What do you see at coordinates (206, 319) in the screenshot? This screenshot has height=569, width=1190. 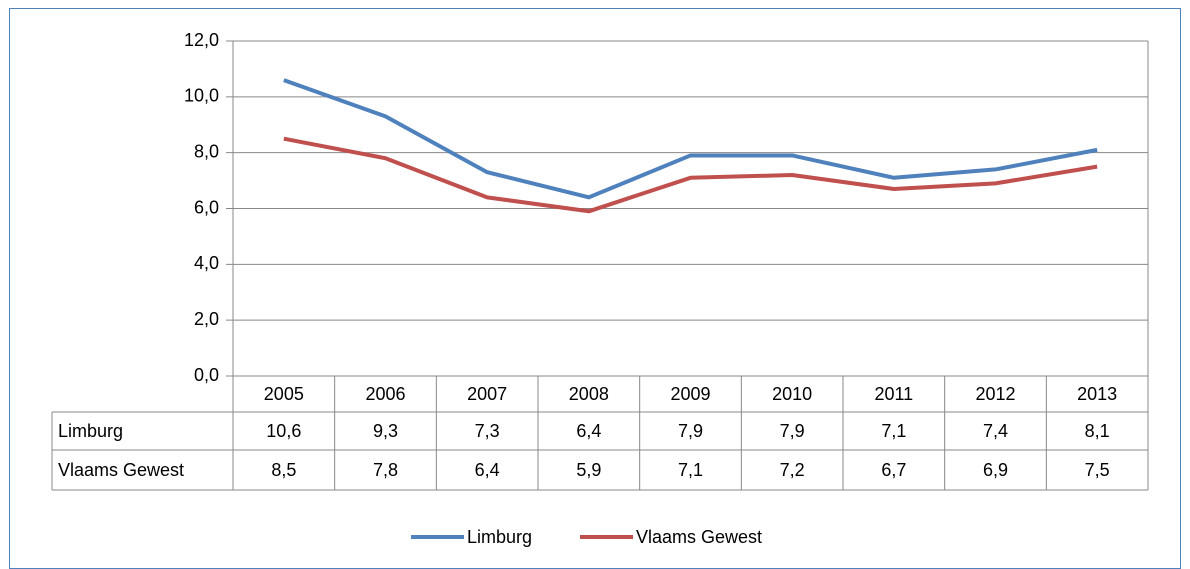 I see `y-tick-label: 2,0` at bounding box center [206, 319].